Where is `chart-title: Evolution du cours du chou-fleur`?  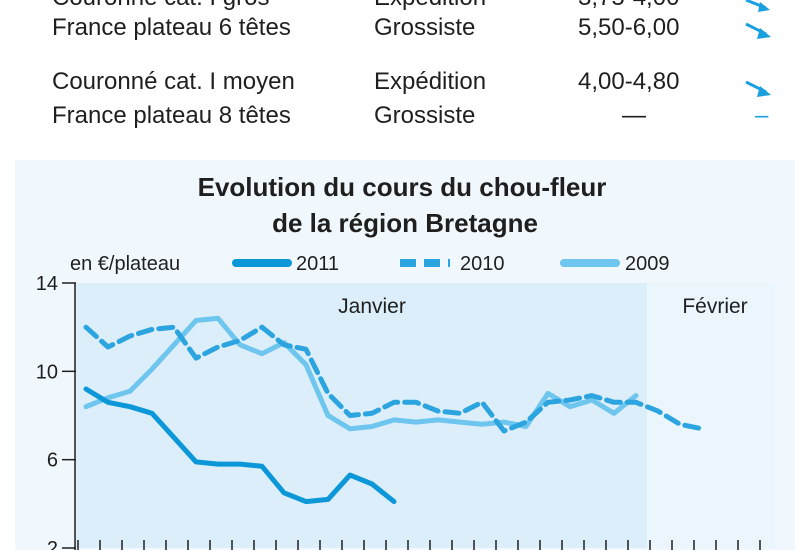
chart-title: Evolution du cours du chou-fleur is located at coordinates (402, 187).